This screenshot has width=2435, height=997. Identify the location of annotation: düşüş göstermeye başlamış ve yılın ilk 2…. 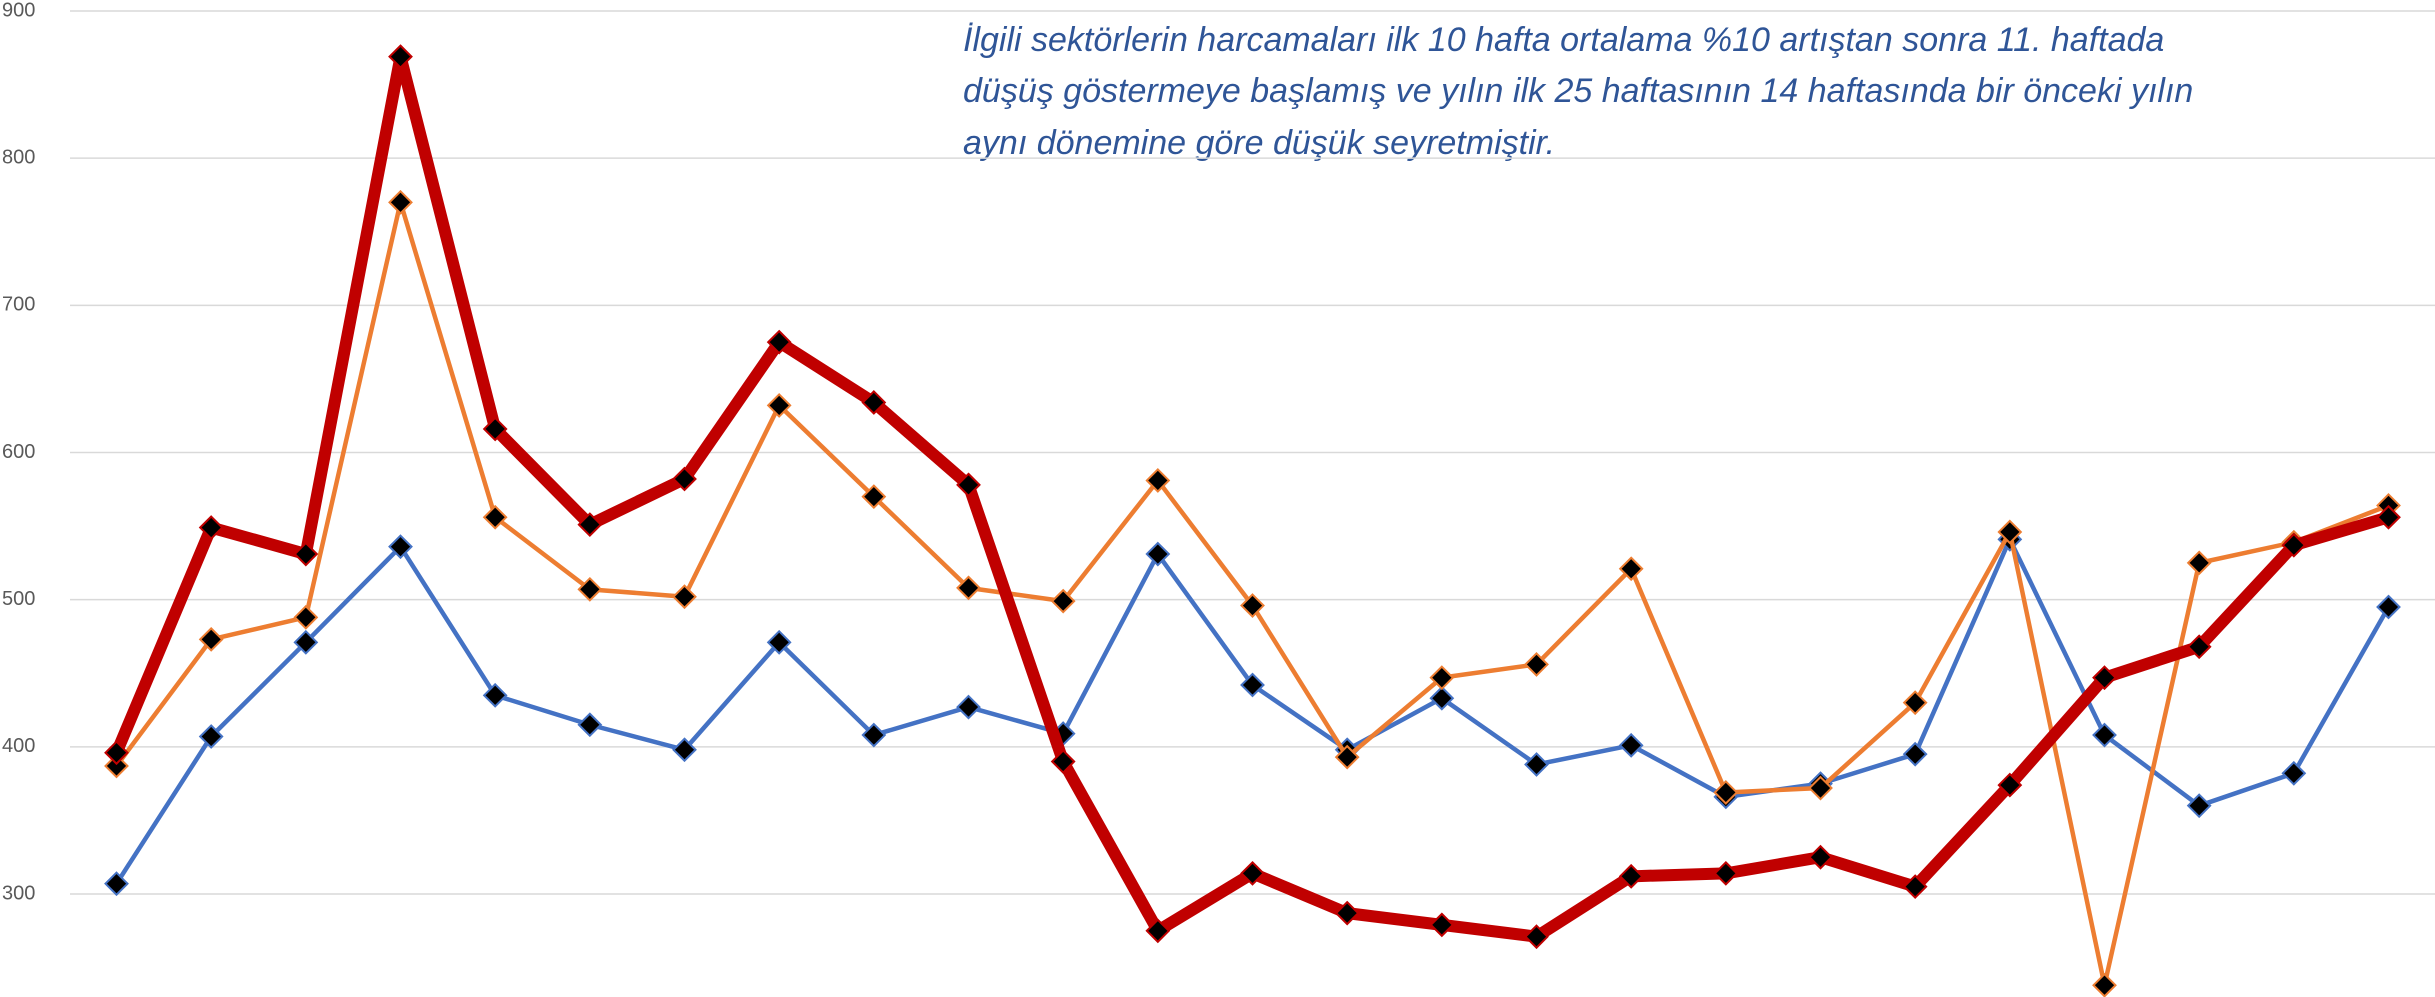
(1578, 91).